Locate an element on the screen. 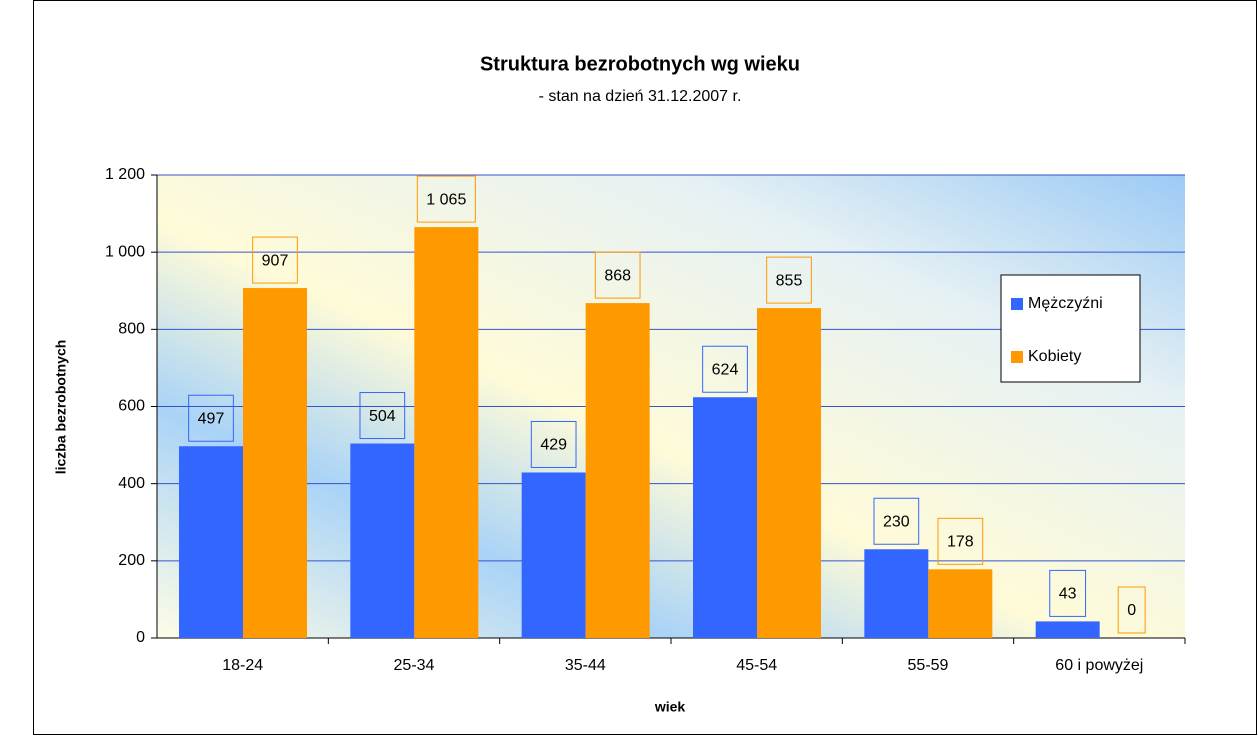 Image resolution: width=1258 pixels, height=736 pixels. data-label: 497 is located at coordinates (211, 418).